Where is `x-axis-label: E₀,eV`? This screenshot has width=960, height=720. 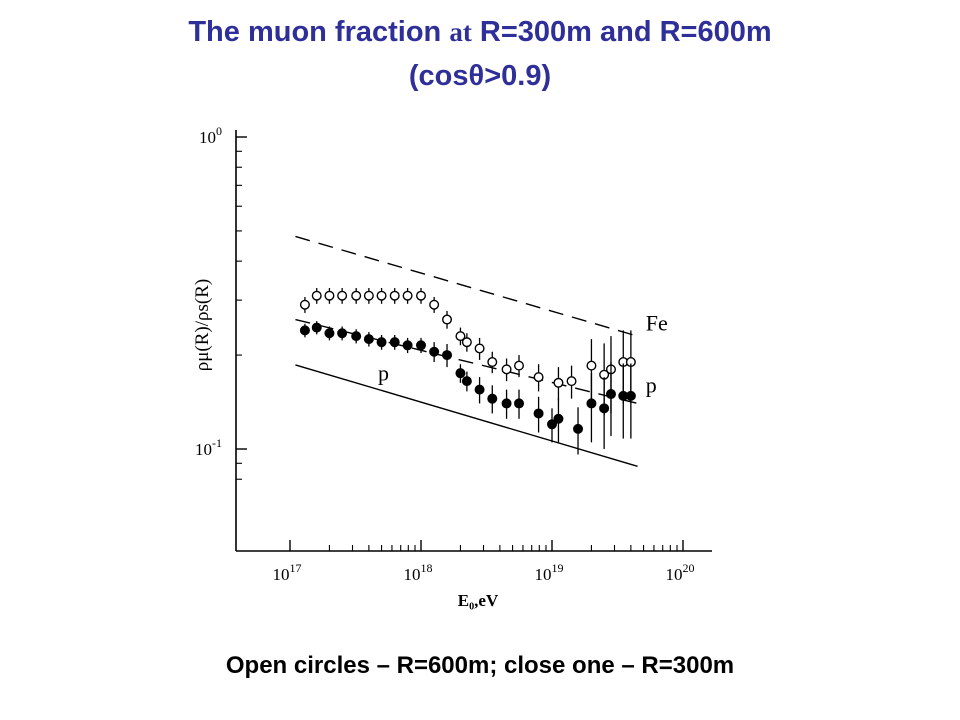
x-axis-label: E₀,eV is located at coordinates (478, 600).